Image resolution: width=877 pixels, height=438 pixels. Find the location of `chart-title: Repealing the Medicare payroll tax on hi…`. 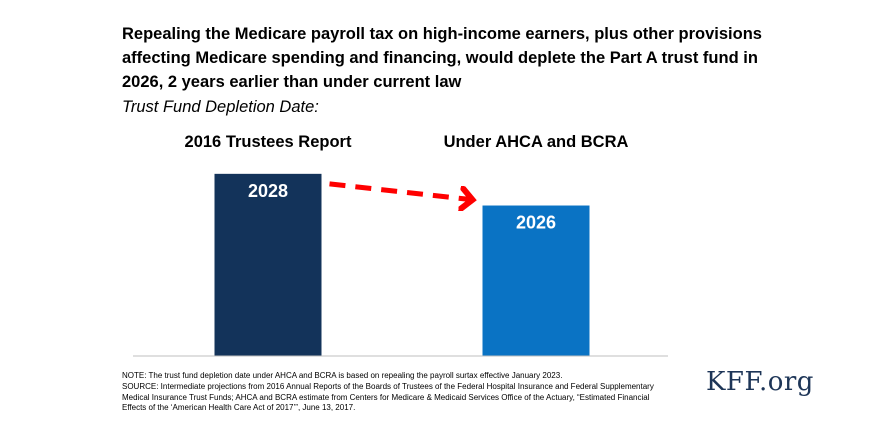

chart-title: Repealing the Medicare payroll tax on hi… is located at coordinates (442, 58).